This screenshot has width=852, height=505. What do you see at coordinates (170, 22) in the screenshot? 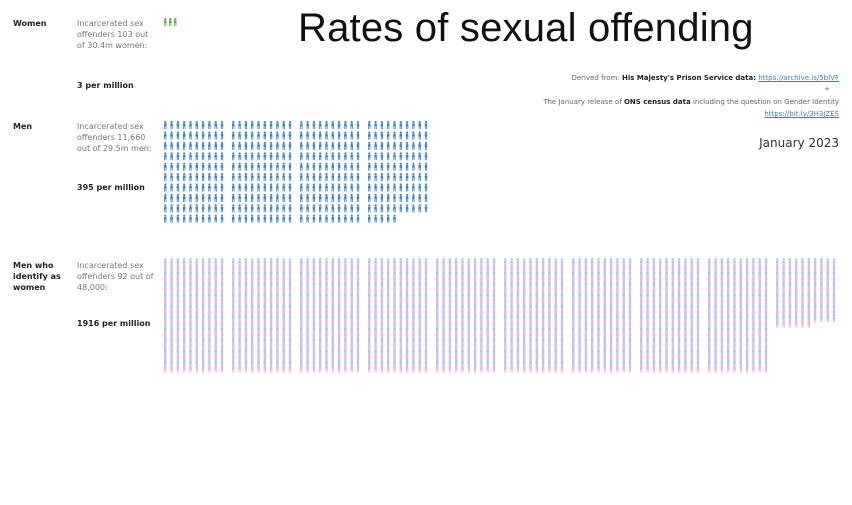
I see `women-icons` at bounding box center [170, 22].